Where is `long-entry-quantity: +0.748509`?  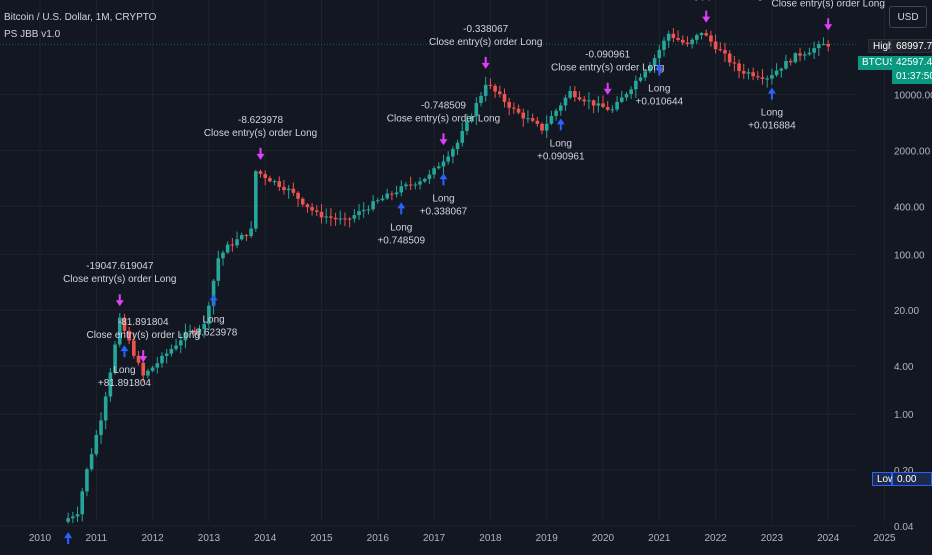
long-entry-quantity: +0.748509 is located at coordinates (401, 240).